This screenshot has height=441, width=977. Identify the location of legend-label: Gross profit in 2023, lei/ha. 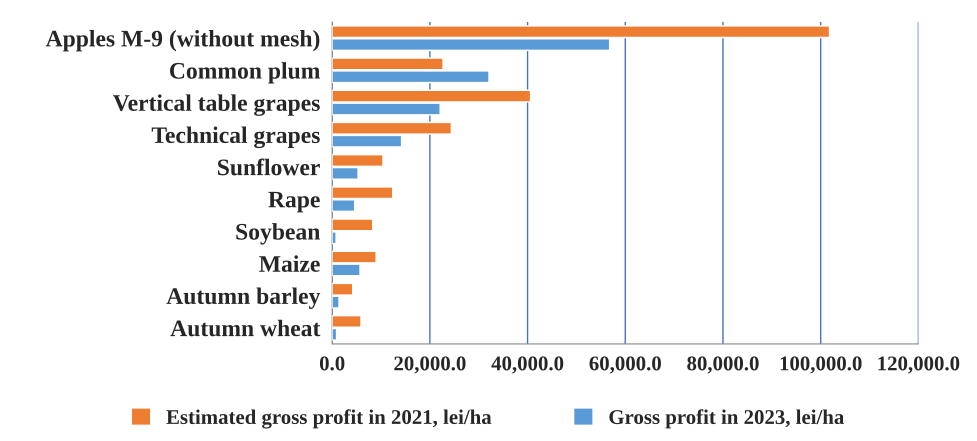
(726, 418).